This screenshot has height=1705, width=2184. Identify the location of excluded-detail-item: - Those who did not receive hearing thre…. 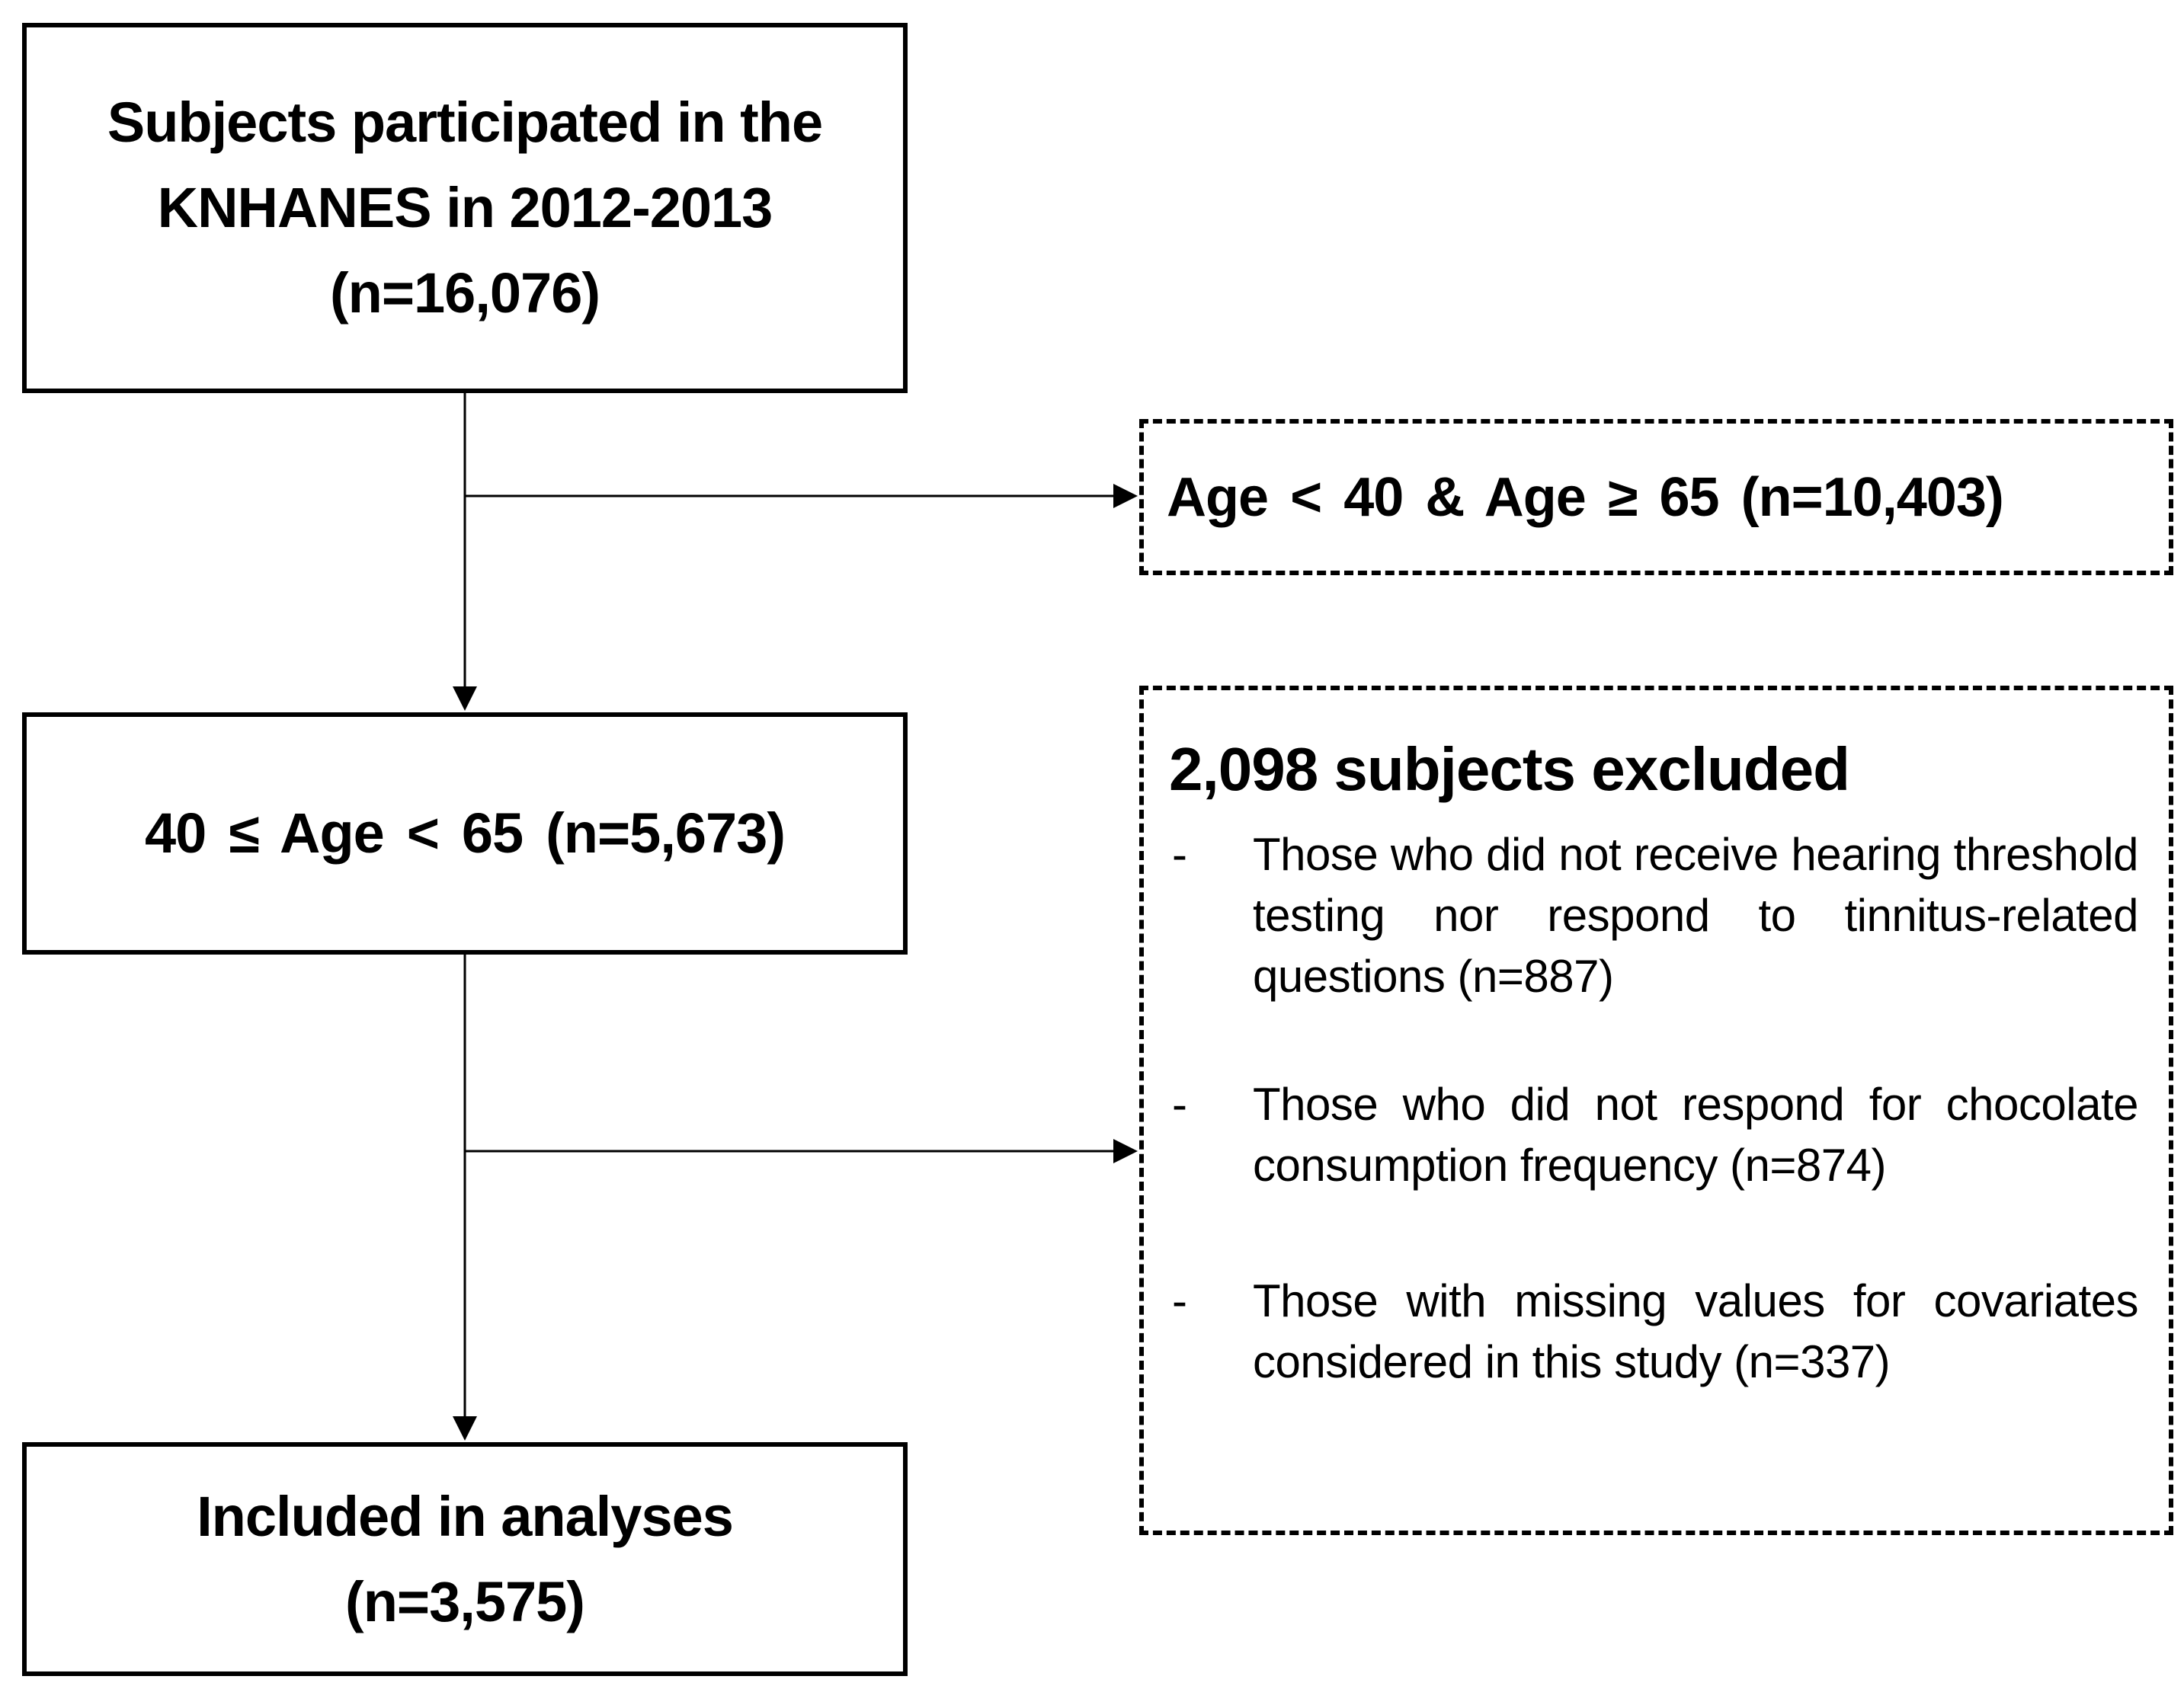
(1654, 915).